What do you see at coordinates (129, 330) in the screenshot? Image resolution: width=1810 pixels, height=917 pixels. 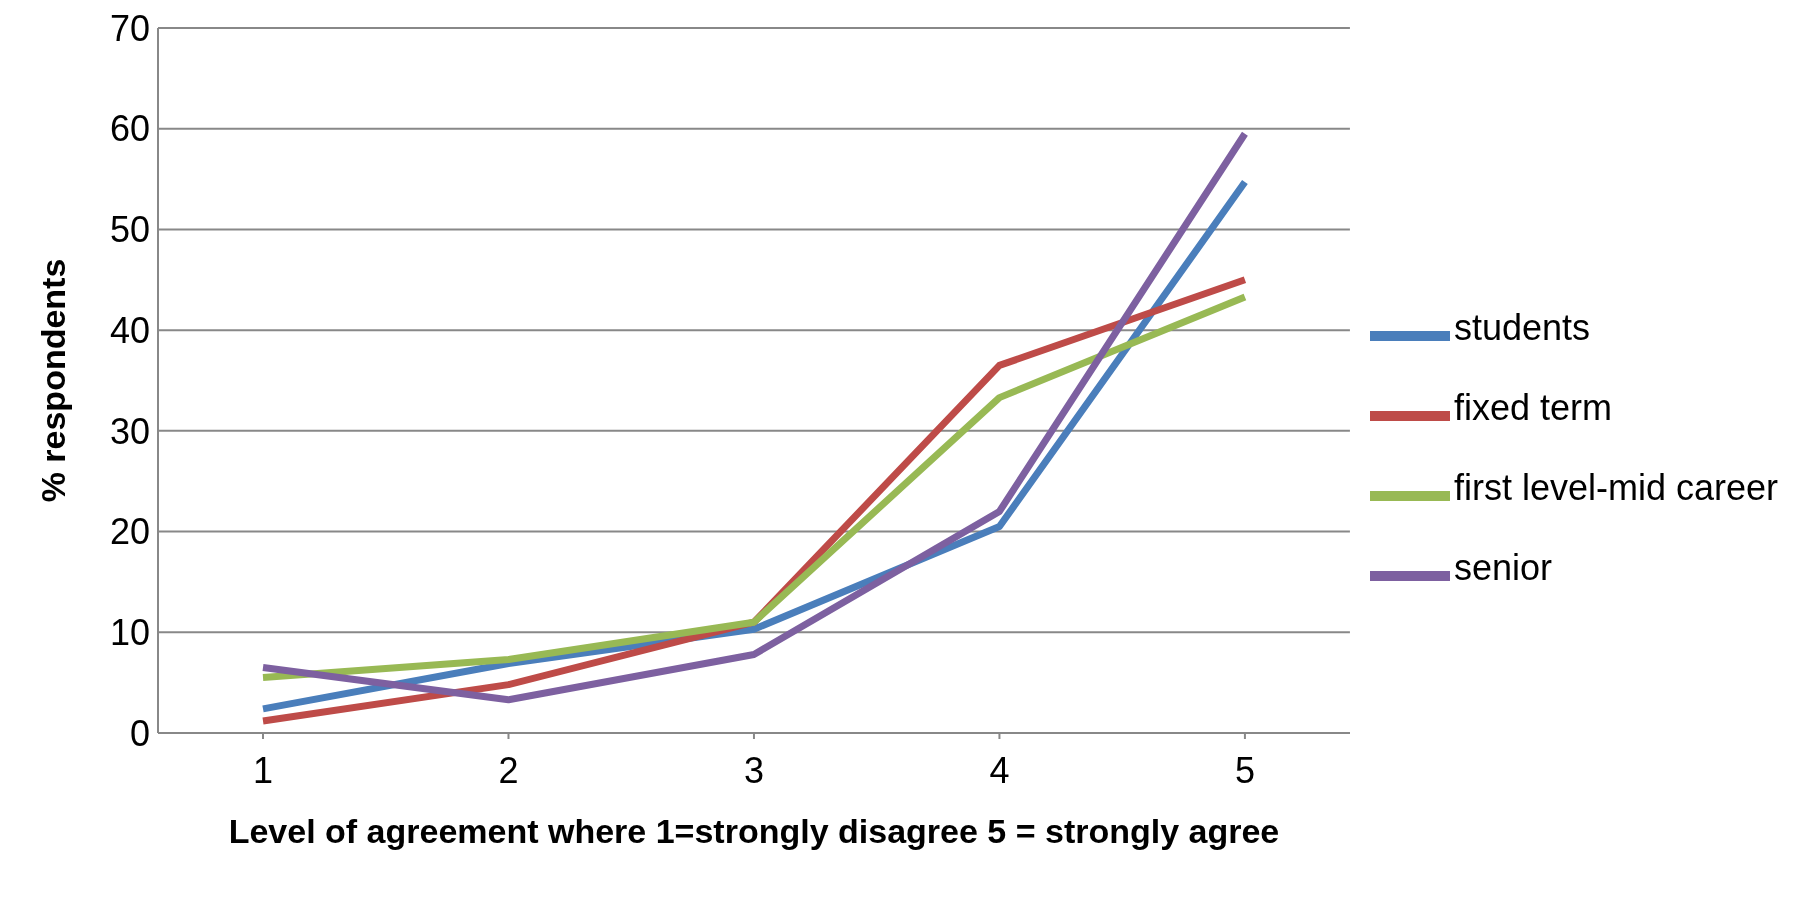 I see `y-tick-label: 40` at bounding box center [129, 330].